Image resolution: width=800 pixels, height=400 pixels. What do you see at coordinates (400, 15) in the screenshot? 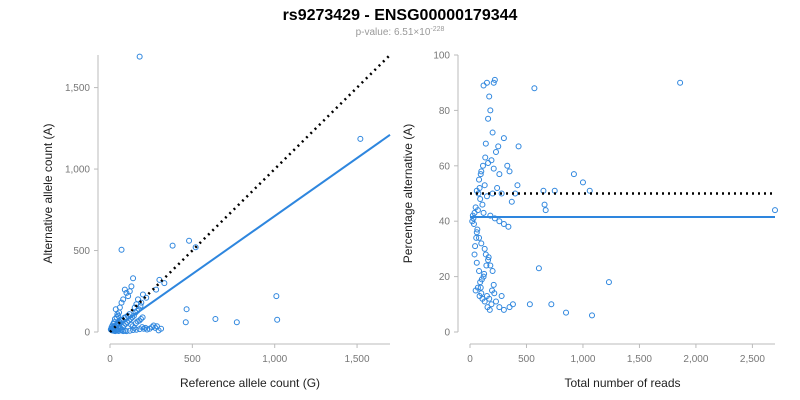
I see `chart-title: rs9273429 - ENSG00000179344` at bounding box center [400, 15].